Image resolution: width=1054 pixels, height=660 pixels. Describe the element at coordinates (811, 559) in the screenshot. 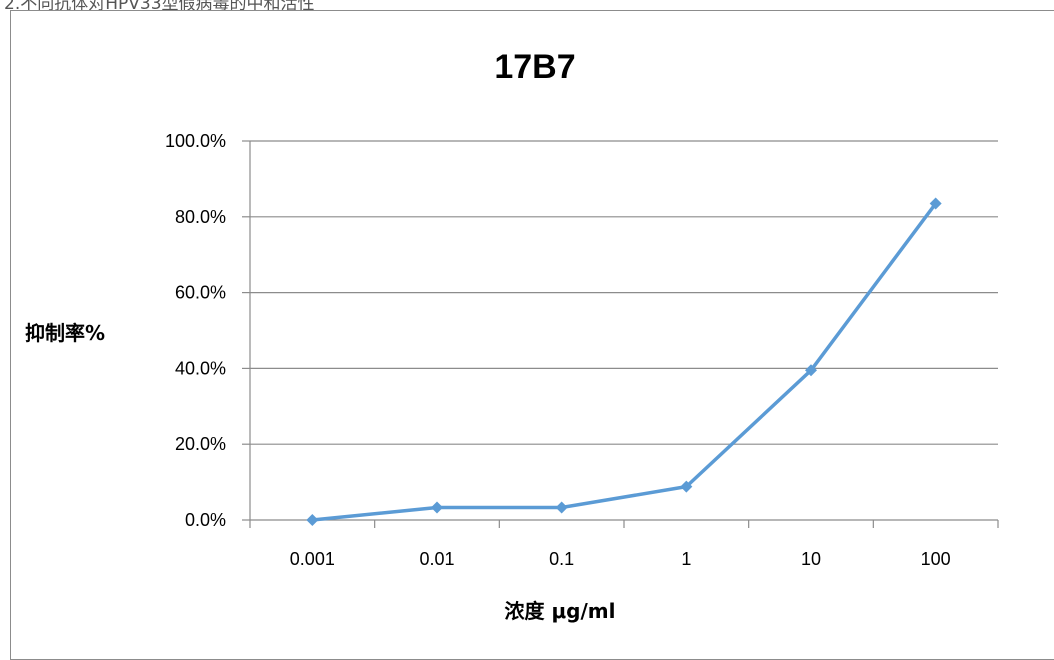

I see `x-tick-label: 10` at that location.